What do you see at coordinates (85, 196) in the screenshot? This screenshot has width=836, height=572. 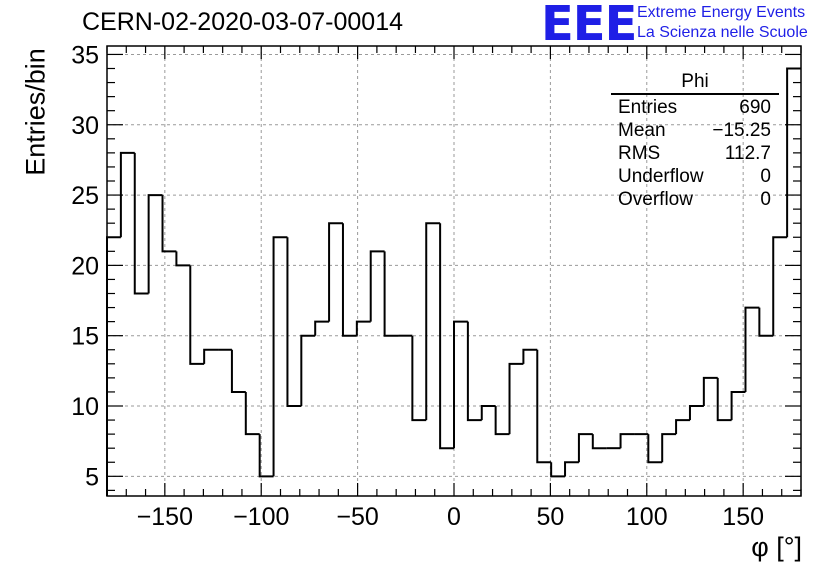 I see `y-tick-label: 25` at bounding box center [85, 196].